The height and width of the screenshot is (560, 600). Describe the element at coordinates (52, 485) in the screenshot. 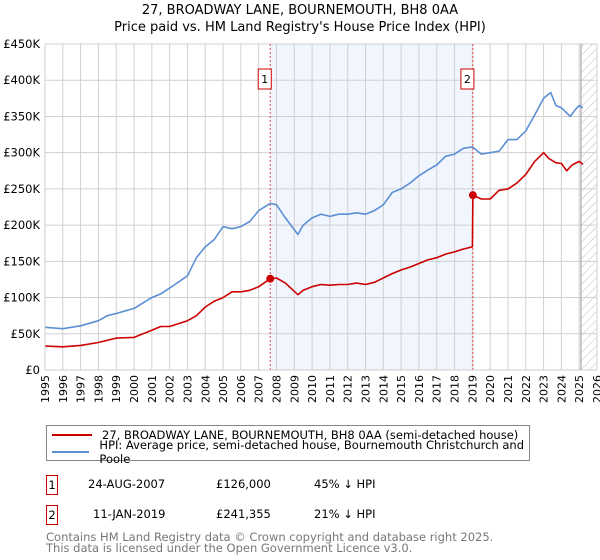

I see `transaction-badge: 1` at that location.